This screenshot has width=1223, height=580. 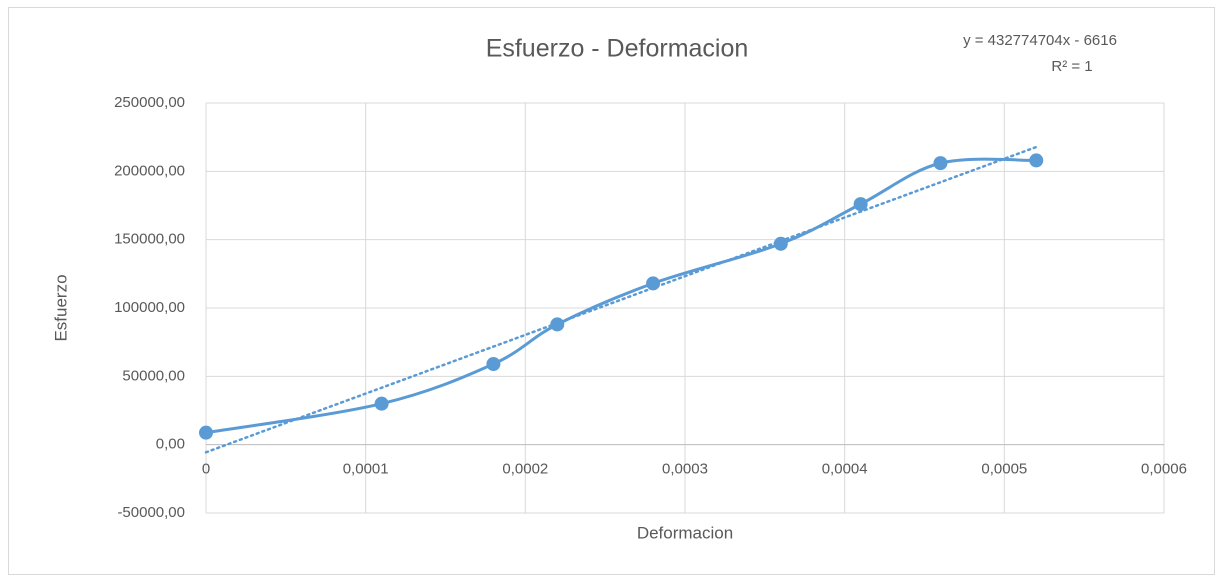 What do you see at coordinates (151, 512) in the screenshot?
I see `y-tick-label: -50000,00` at bounding box center [151, 512].